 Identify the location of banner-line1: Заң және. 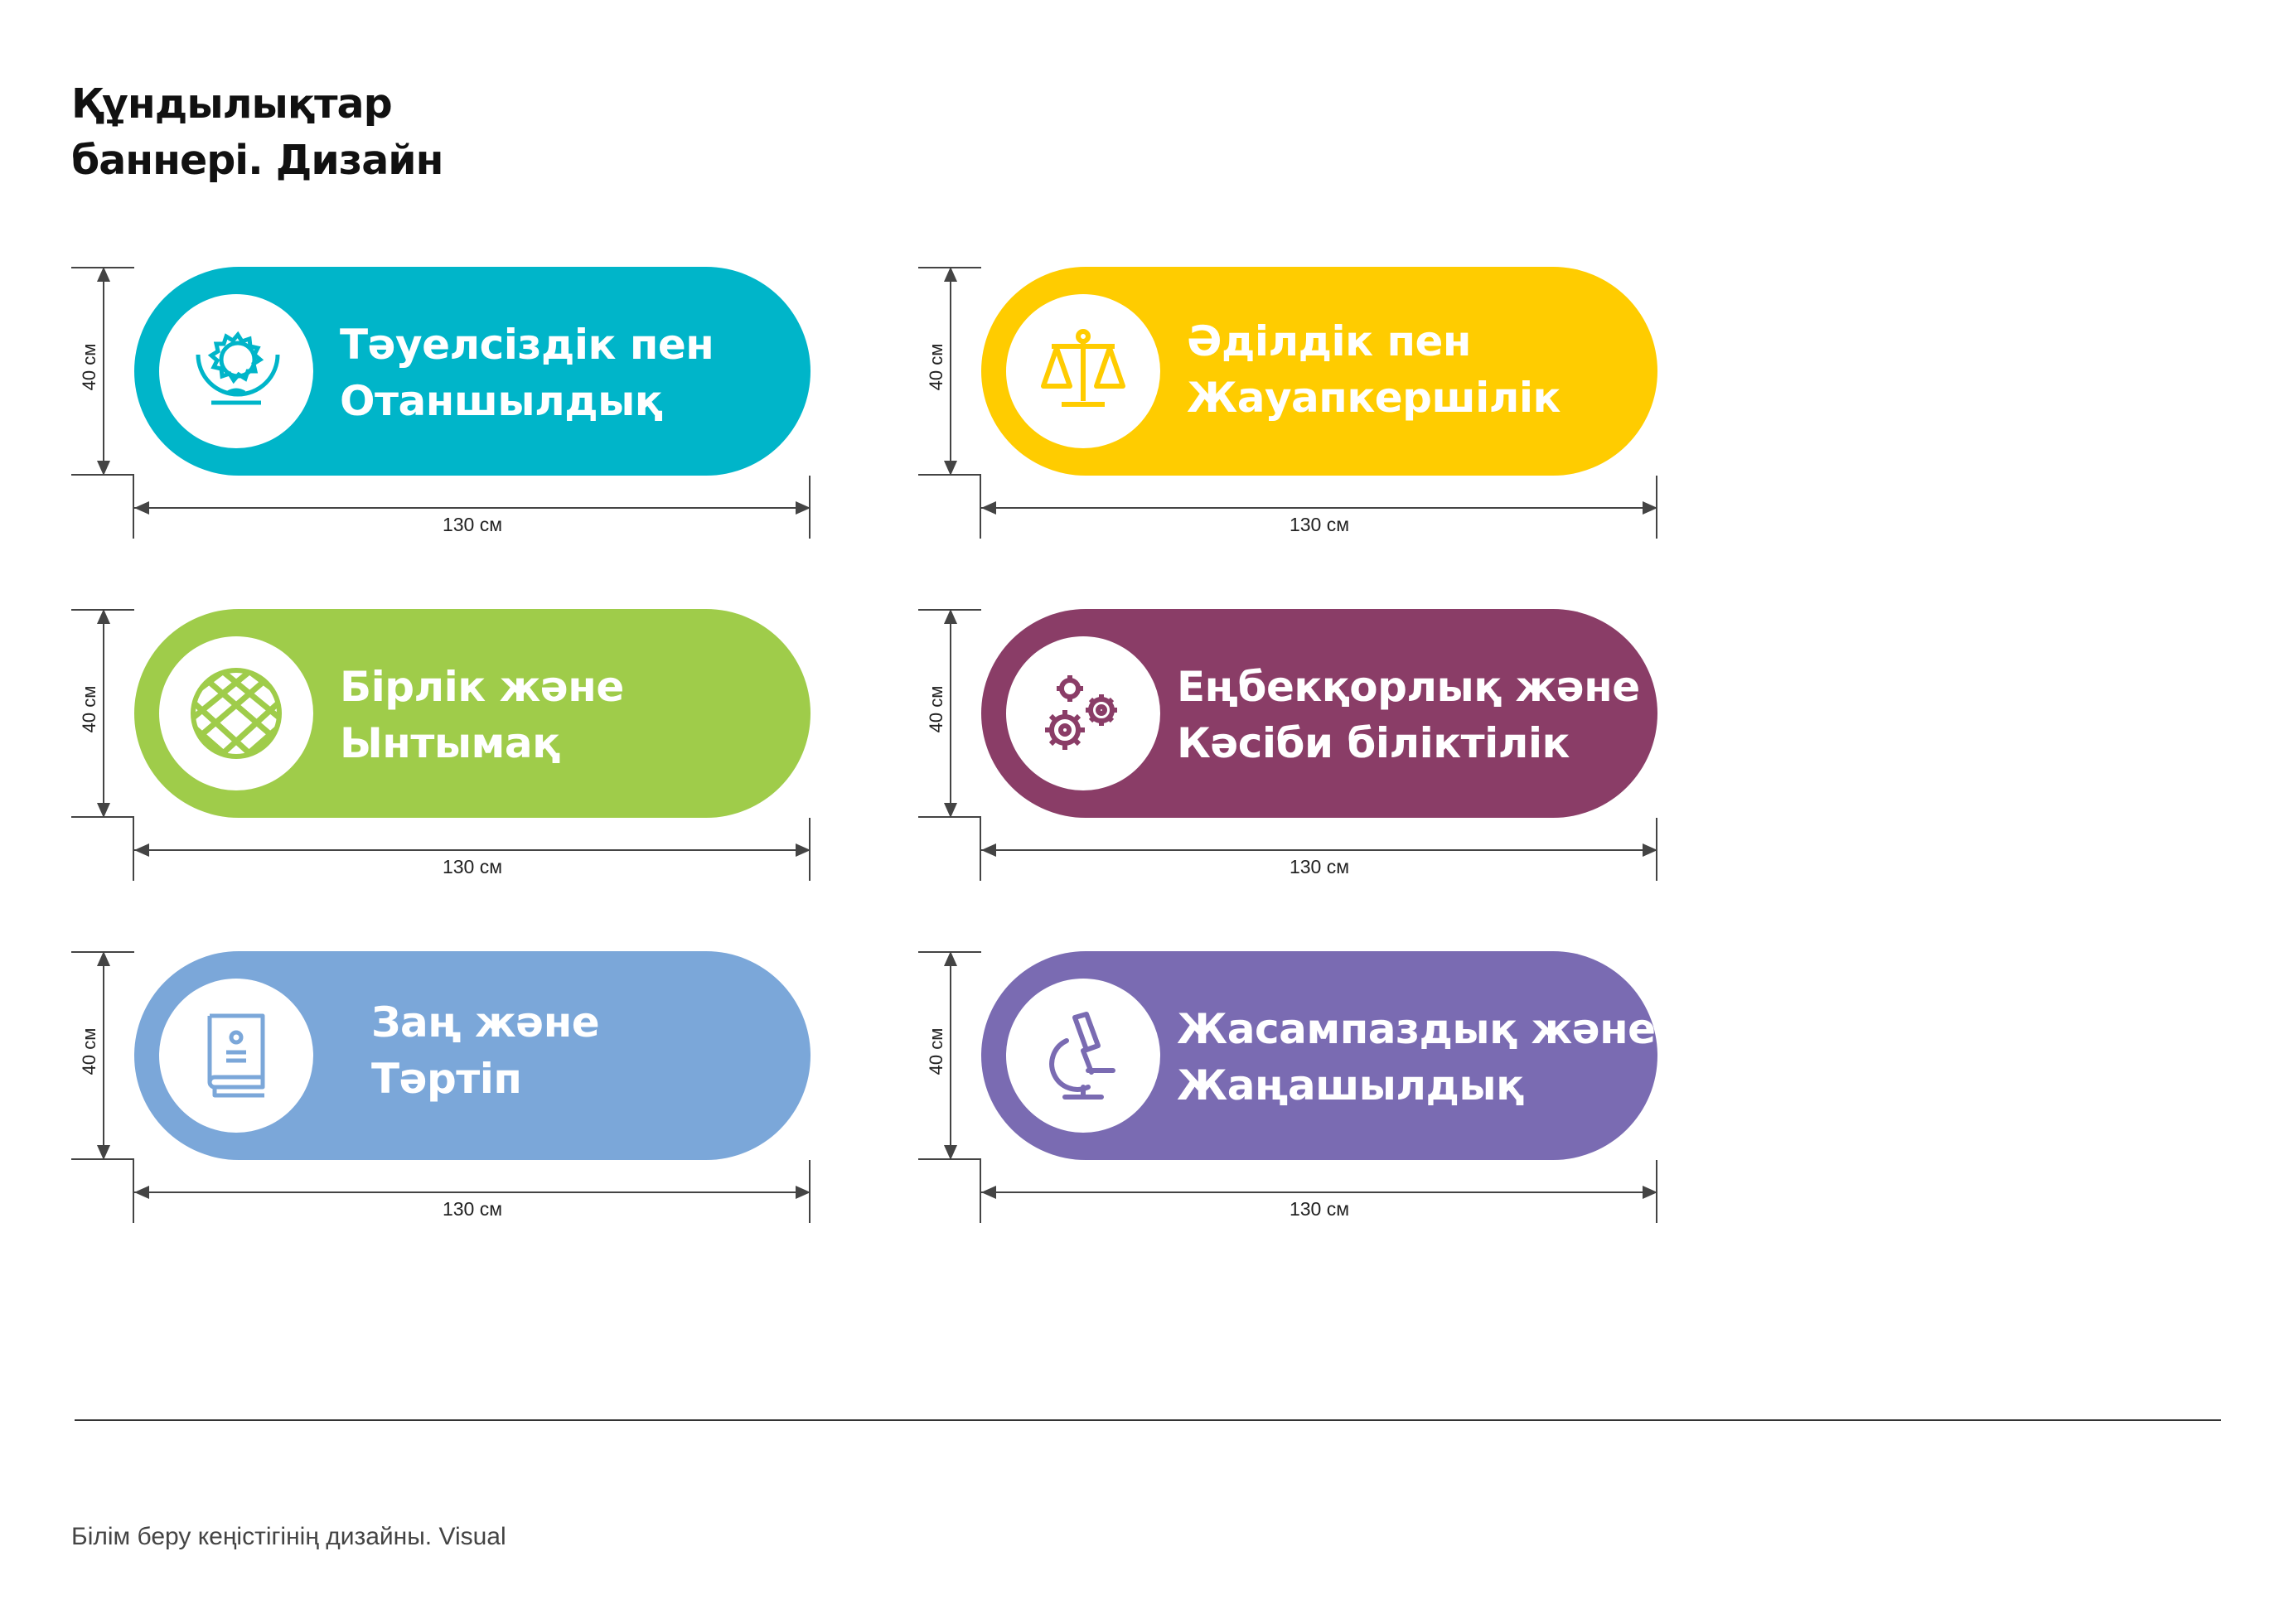
(485, 1022).